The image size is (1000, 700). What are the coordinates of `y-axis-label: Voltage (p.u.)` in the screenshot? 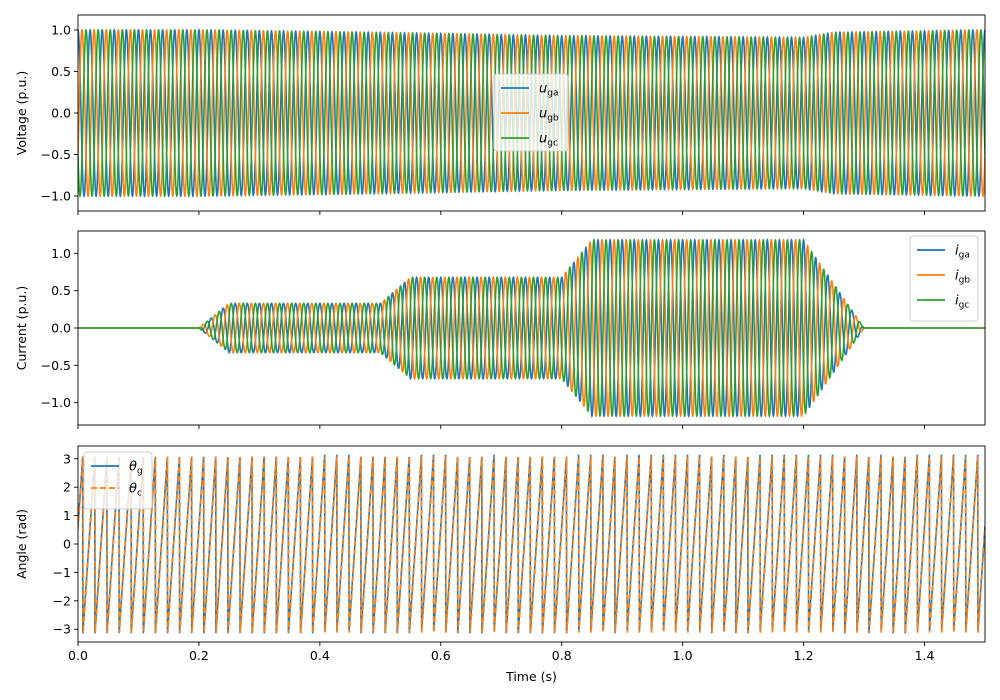 It's located at (21, 113).